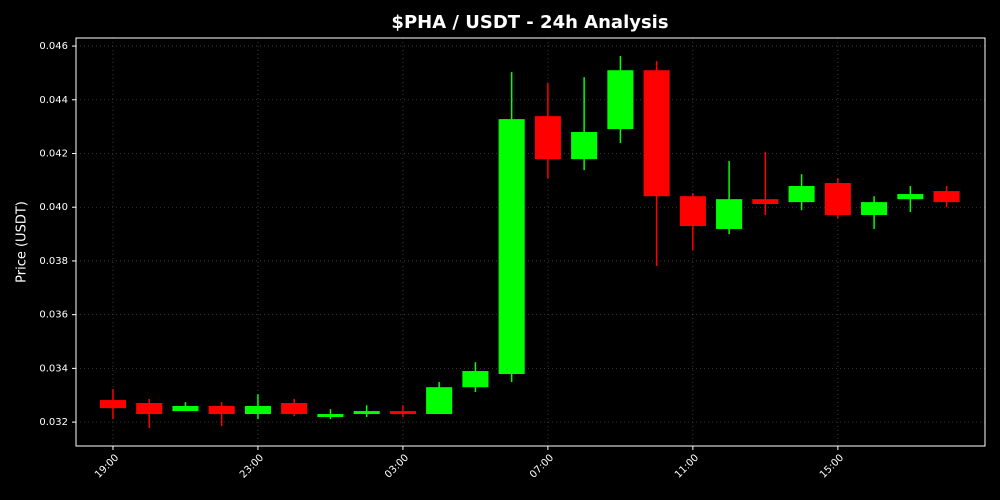 The image size is (1000, 500). Describe the element at coordinates (53, 100) in the screenshot. I see `y-tick-label: 0.044` at that location.